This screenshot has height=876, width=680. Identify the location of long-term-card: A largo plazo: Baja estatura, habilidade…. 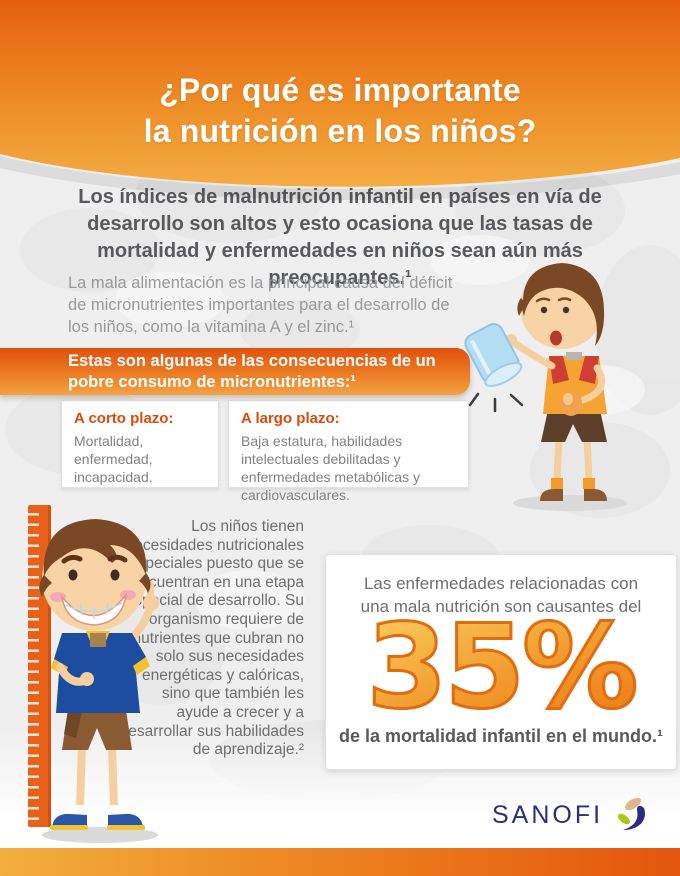
(348, 451).